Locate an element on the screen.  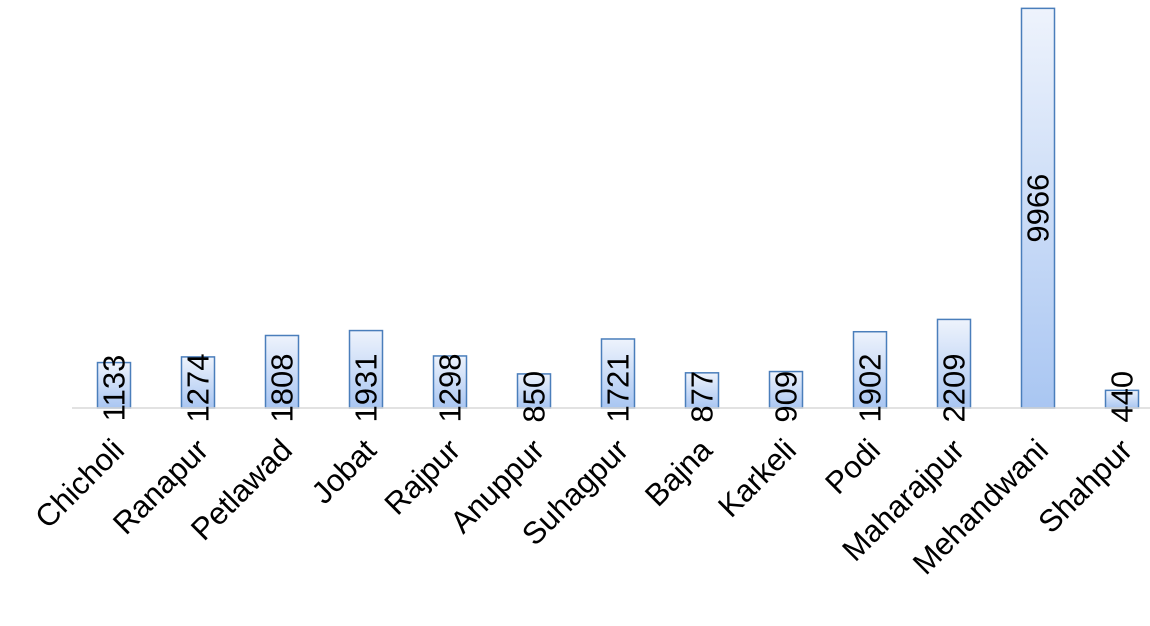
bar-jobat is located at coordinates (366, 369).